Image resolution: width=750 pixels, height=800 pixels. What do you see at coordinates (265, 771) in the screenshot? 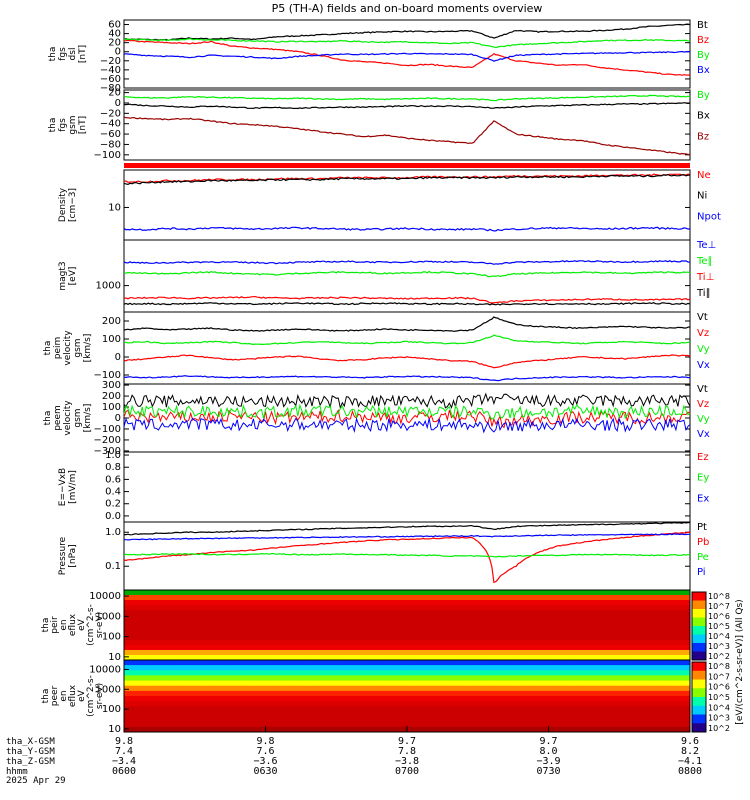
I see `xtick-label: 0630` at bounding box center [265, 771].